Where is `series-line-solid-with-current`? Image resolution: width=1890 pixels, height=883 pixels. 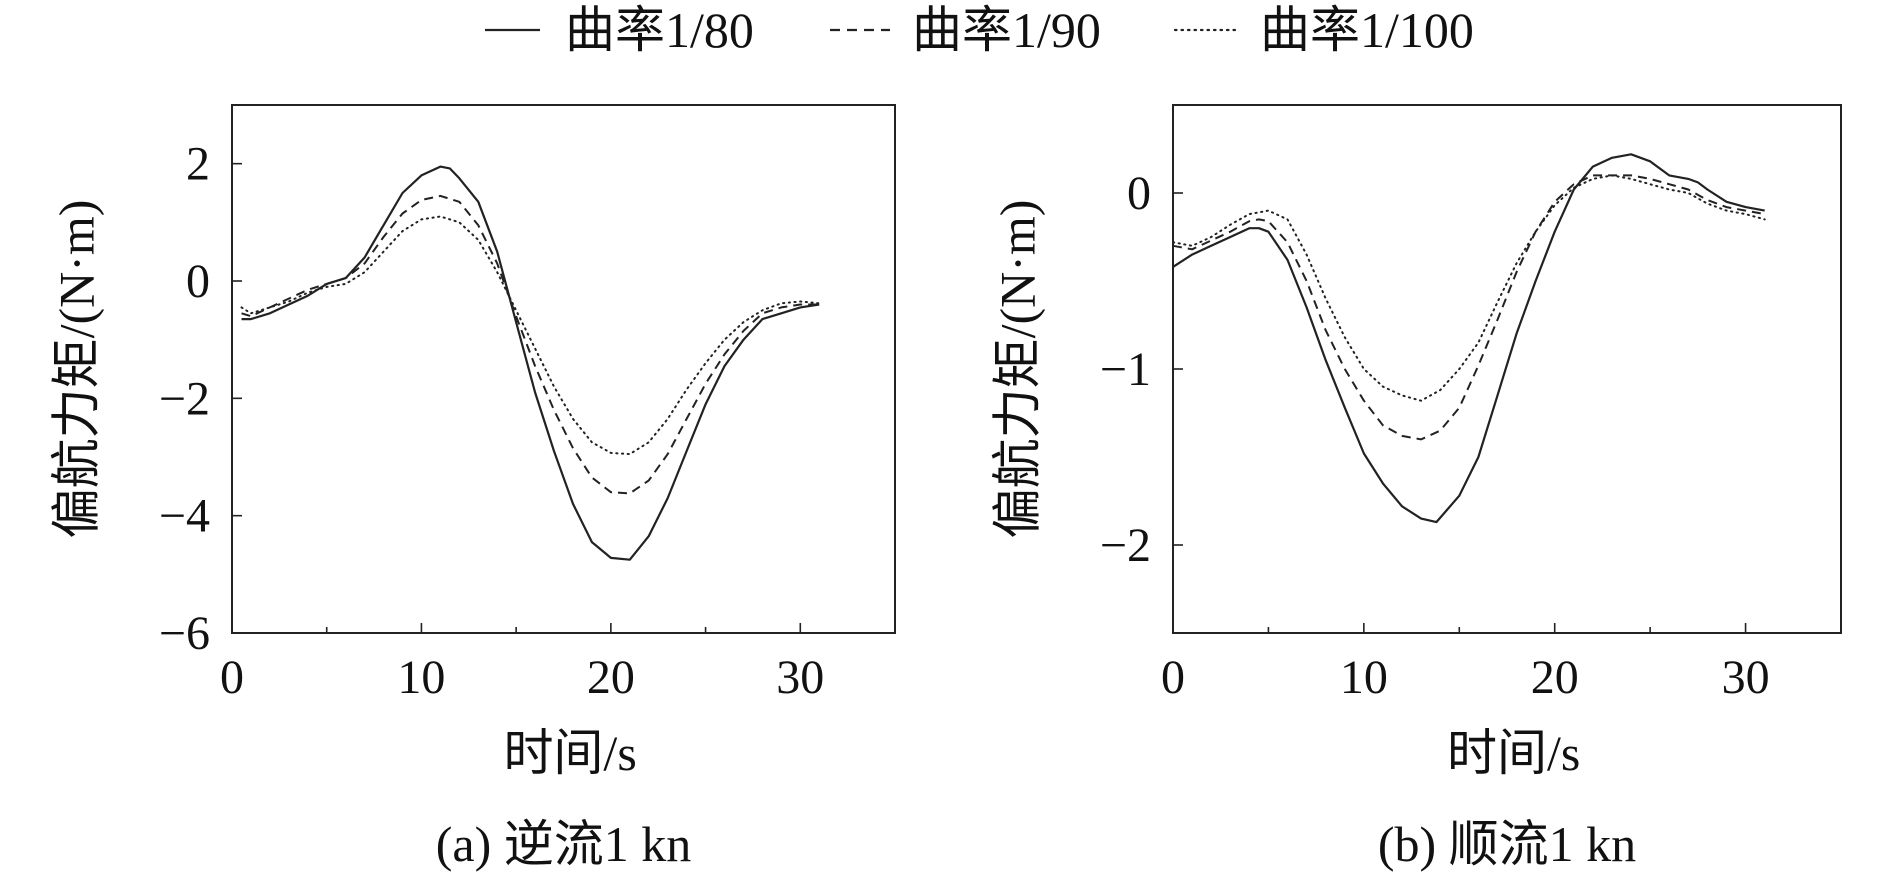
series-line-solid-with-current is located at coordinates (1468, 338).